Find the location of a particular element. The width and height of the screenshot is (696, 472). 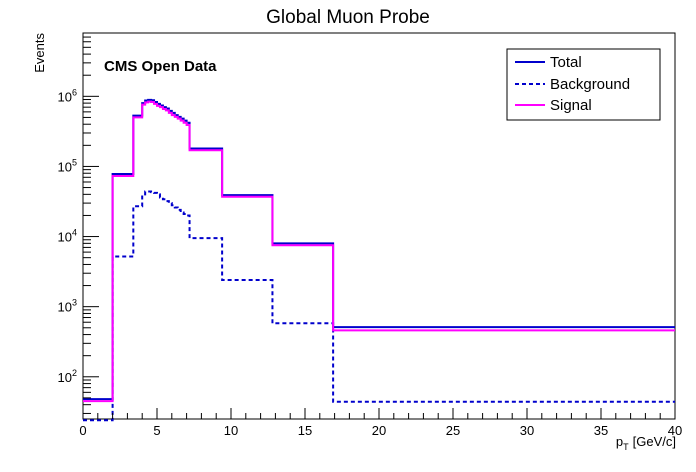

x-axis-label-unit: [GeV/c] is located at coordinates (654, 441).